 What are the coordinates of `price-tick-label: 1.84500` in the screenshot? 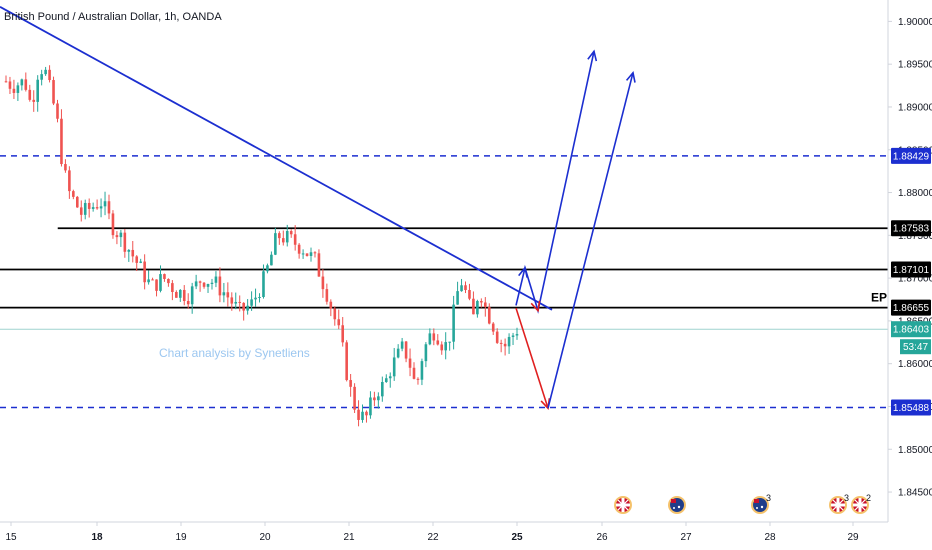 It's located at (915, 493).